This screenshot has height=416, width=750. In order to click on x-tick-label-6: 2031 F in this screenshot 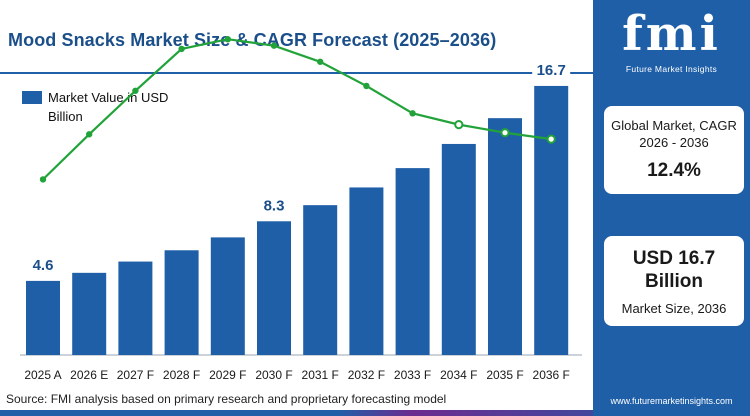, I will do `click(320, 375)`.